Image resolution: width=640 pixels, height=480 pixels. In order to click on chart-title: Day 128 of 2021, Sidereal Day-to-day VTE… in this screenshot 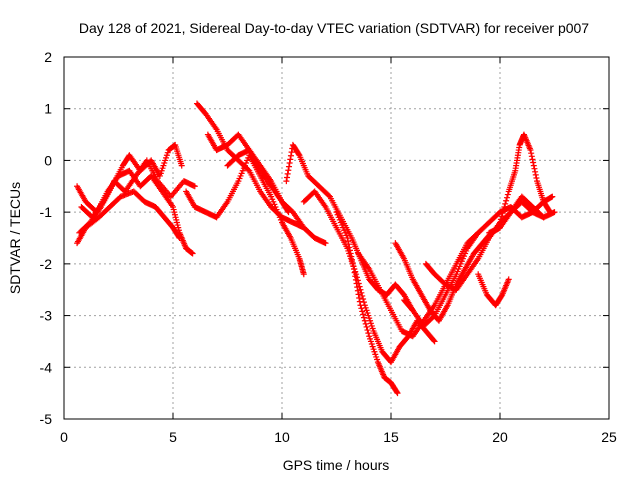, I will do `click(334, 28)`.